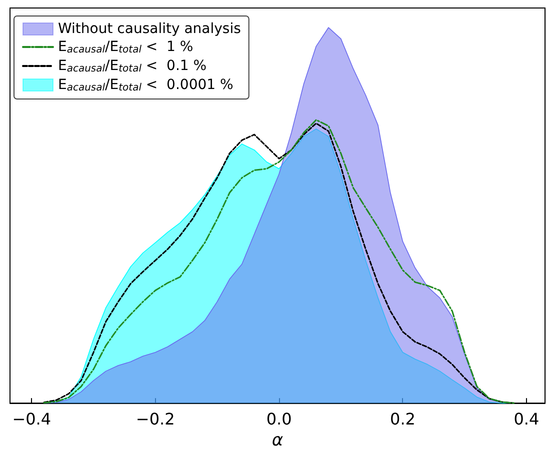  What do you see at coordinates (403, 419) in the screenshot?
I see `x-tick-label: 0.2` at bounding box center [403, 419].